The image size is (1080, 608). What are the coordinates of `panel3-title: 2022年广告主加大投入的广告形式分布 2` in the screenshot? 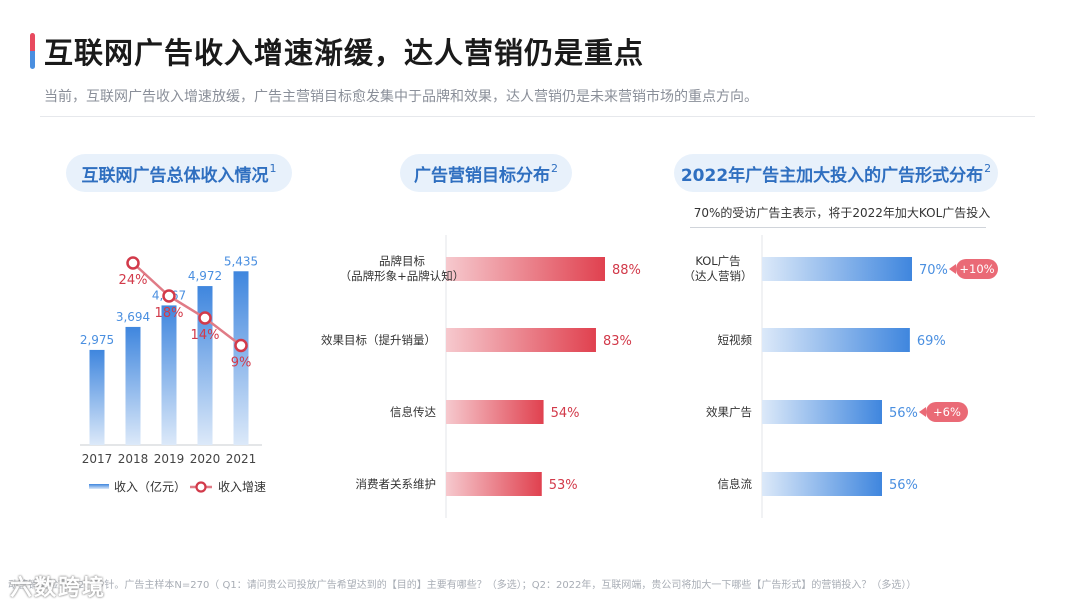 It's located at (836, 173).